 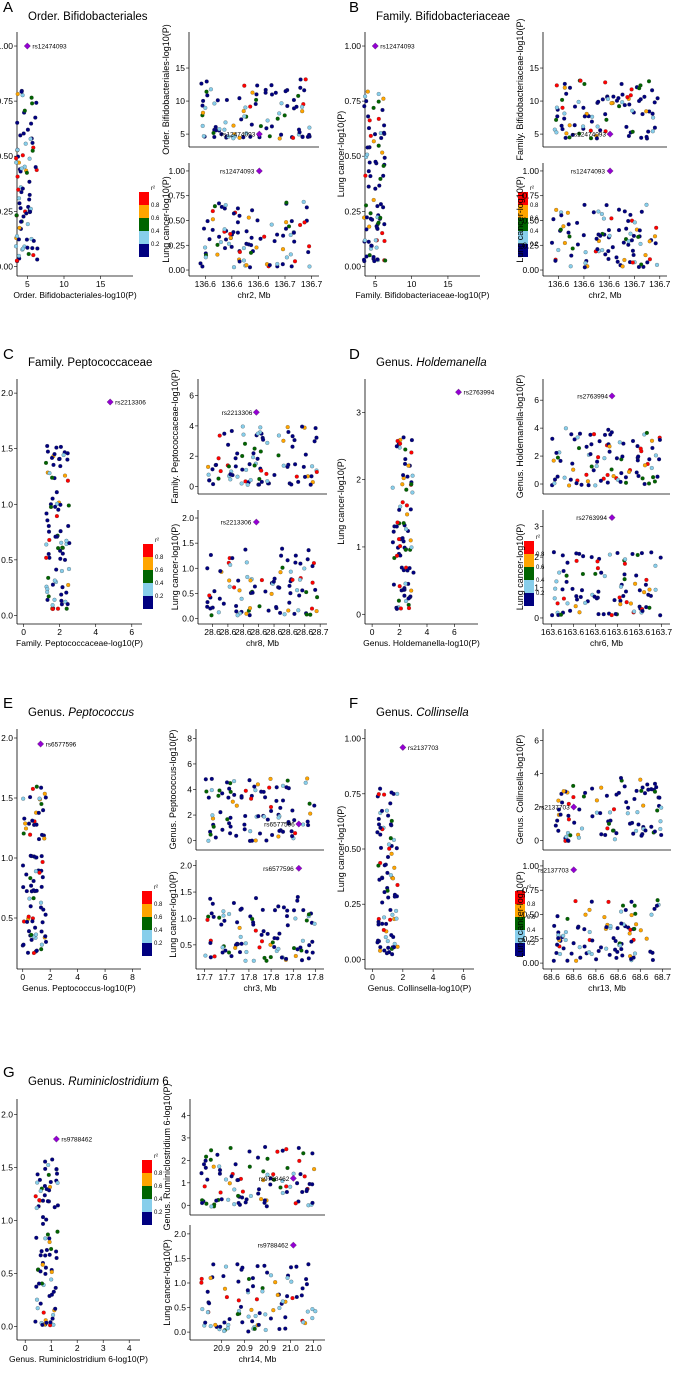 I want to click on panel-title-prefix: Family. Bifidobacteriaceae, so click(x=443, y=17).